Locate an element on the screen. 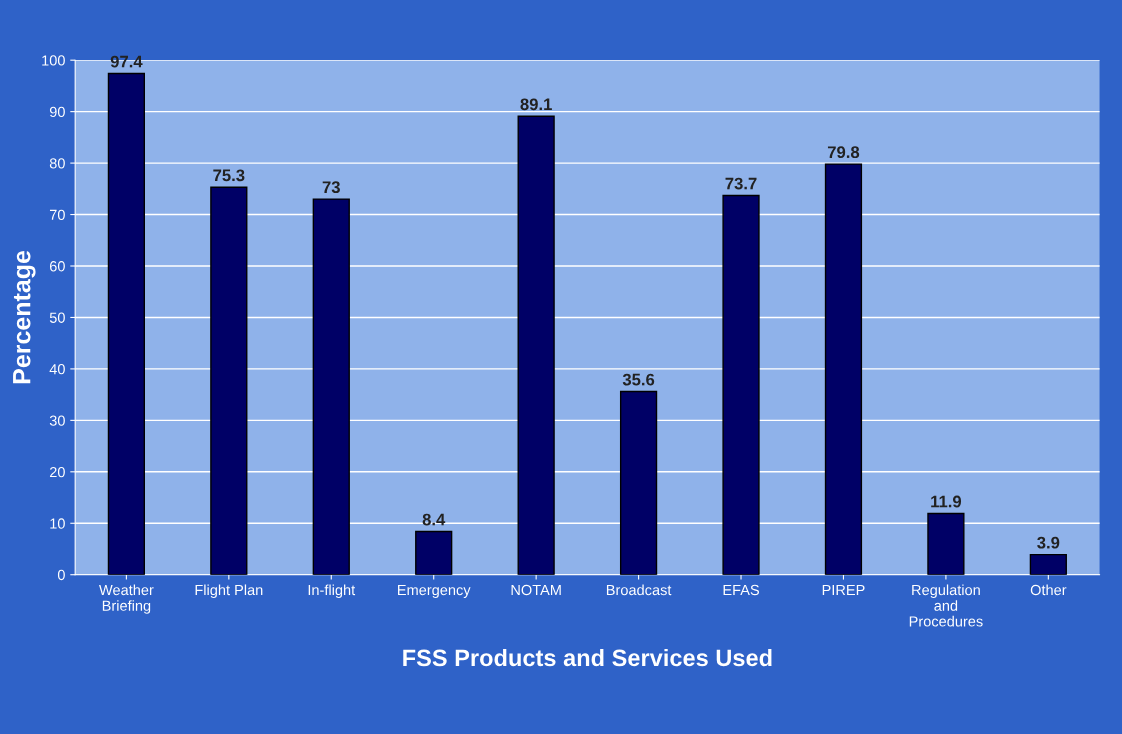 The height and width of the screenshot is (734, 1122). data-label: 3.9 is located at coordinates (1048, 542).